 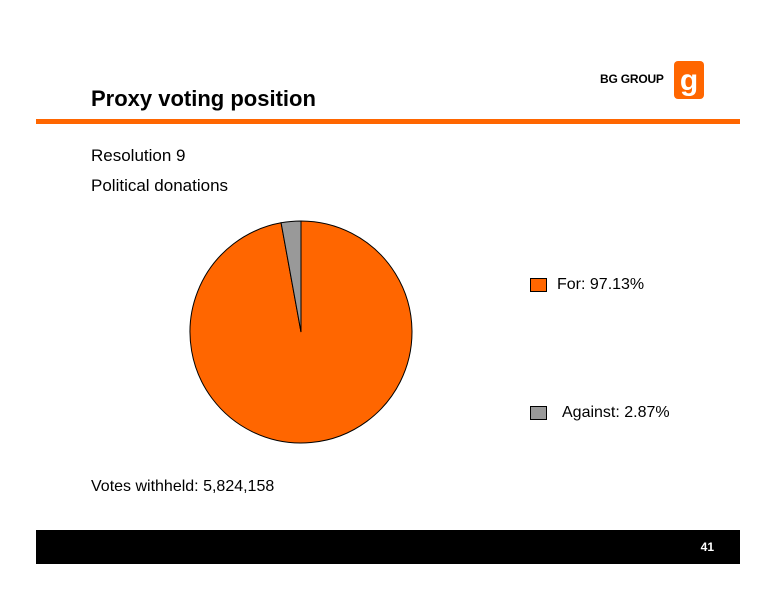 I want to click on svg-text: g, so click(x=689, y=80).